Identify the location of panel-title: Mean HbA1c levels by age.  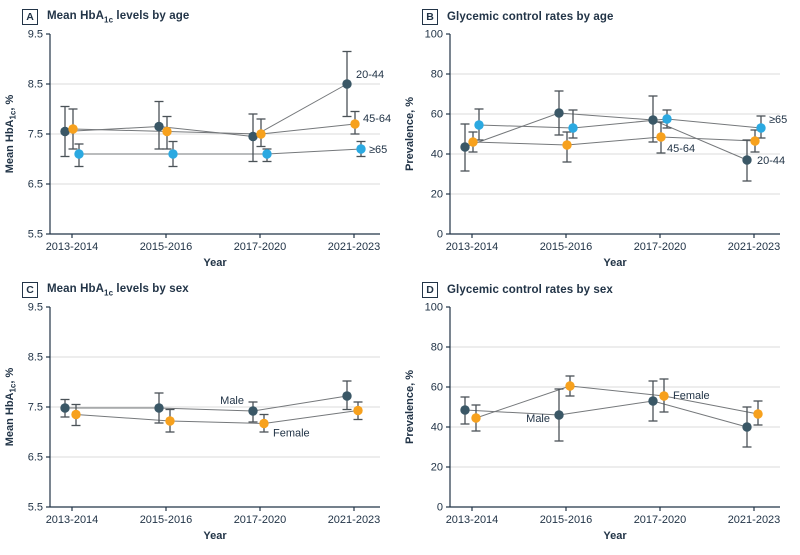
(118, 17).